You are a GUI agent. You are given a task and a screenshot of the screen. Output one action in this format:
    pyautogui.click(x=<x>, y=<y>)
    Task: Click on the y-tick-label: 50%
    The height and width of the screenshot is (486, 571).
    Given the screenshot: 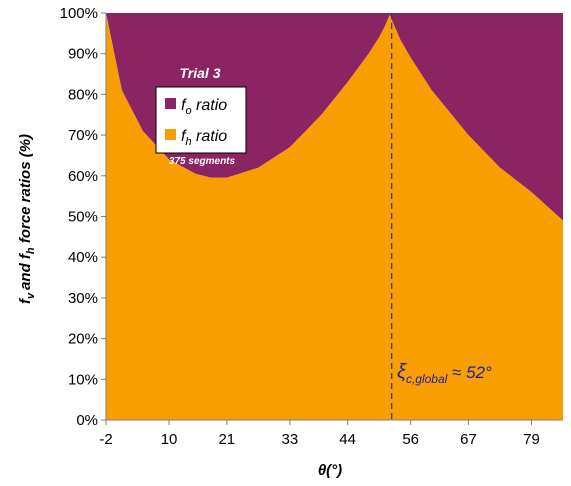 What is the action you would take?
    pyautogui.click(x=83, y=217)
    